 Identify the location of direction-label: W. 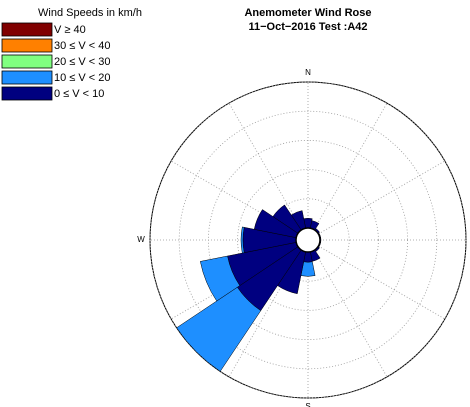
(141, 239).